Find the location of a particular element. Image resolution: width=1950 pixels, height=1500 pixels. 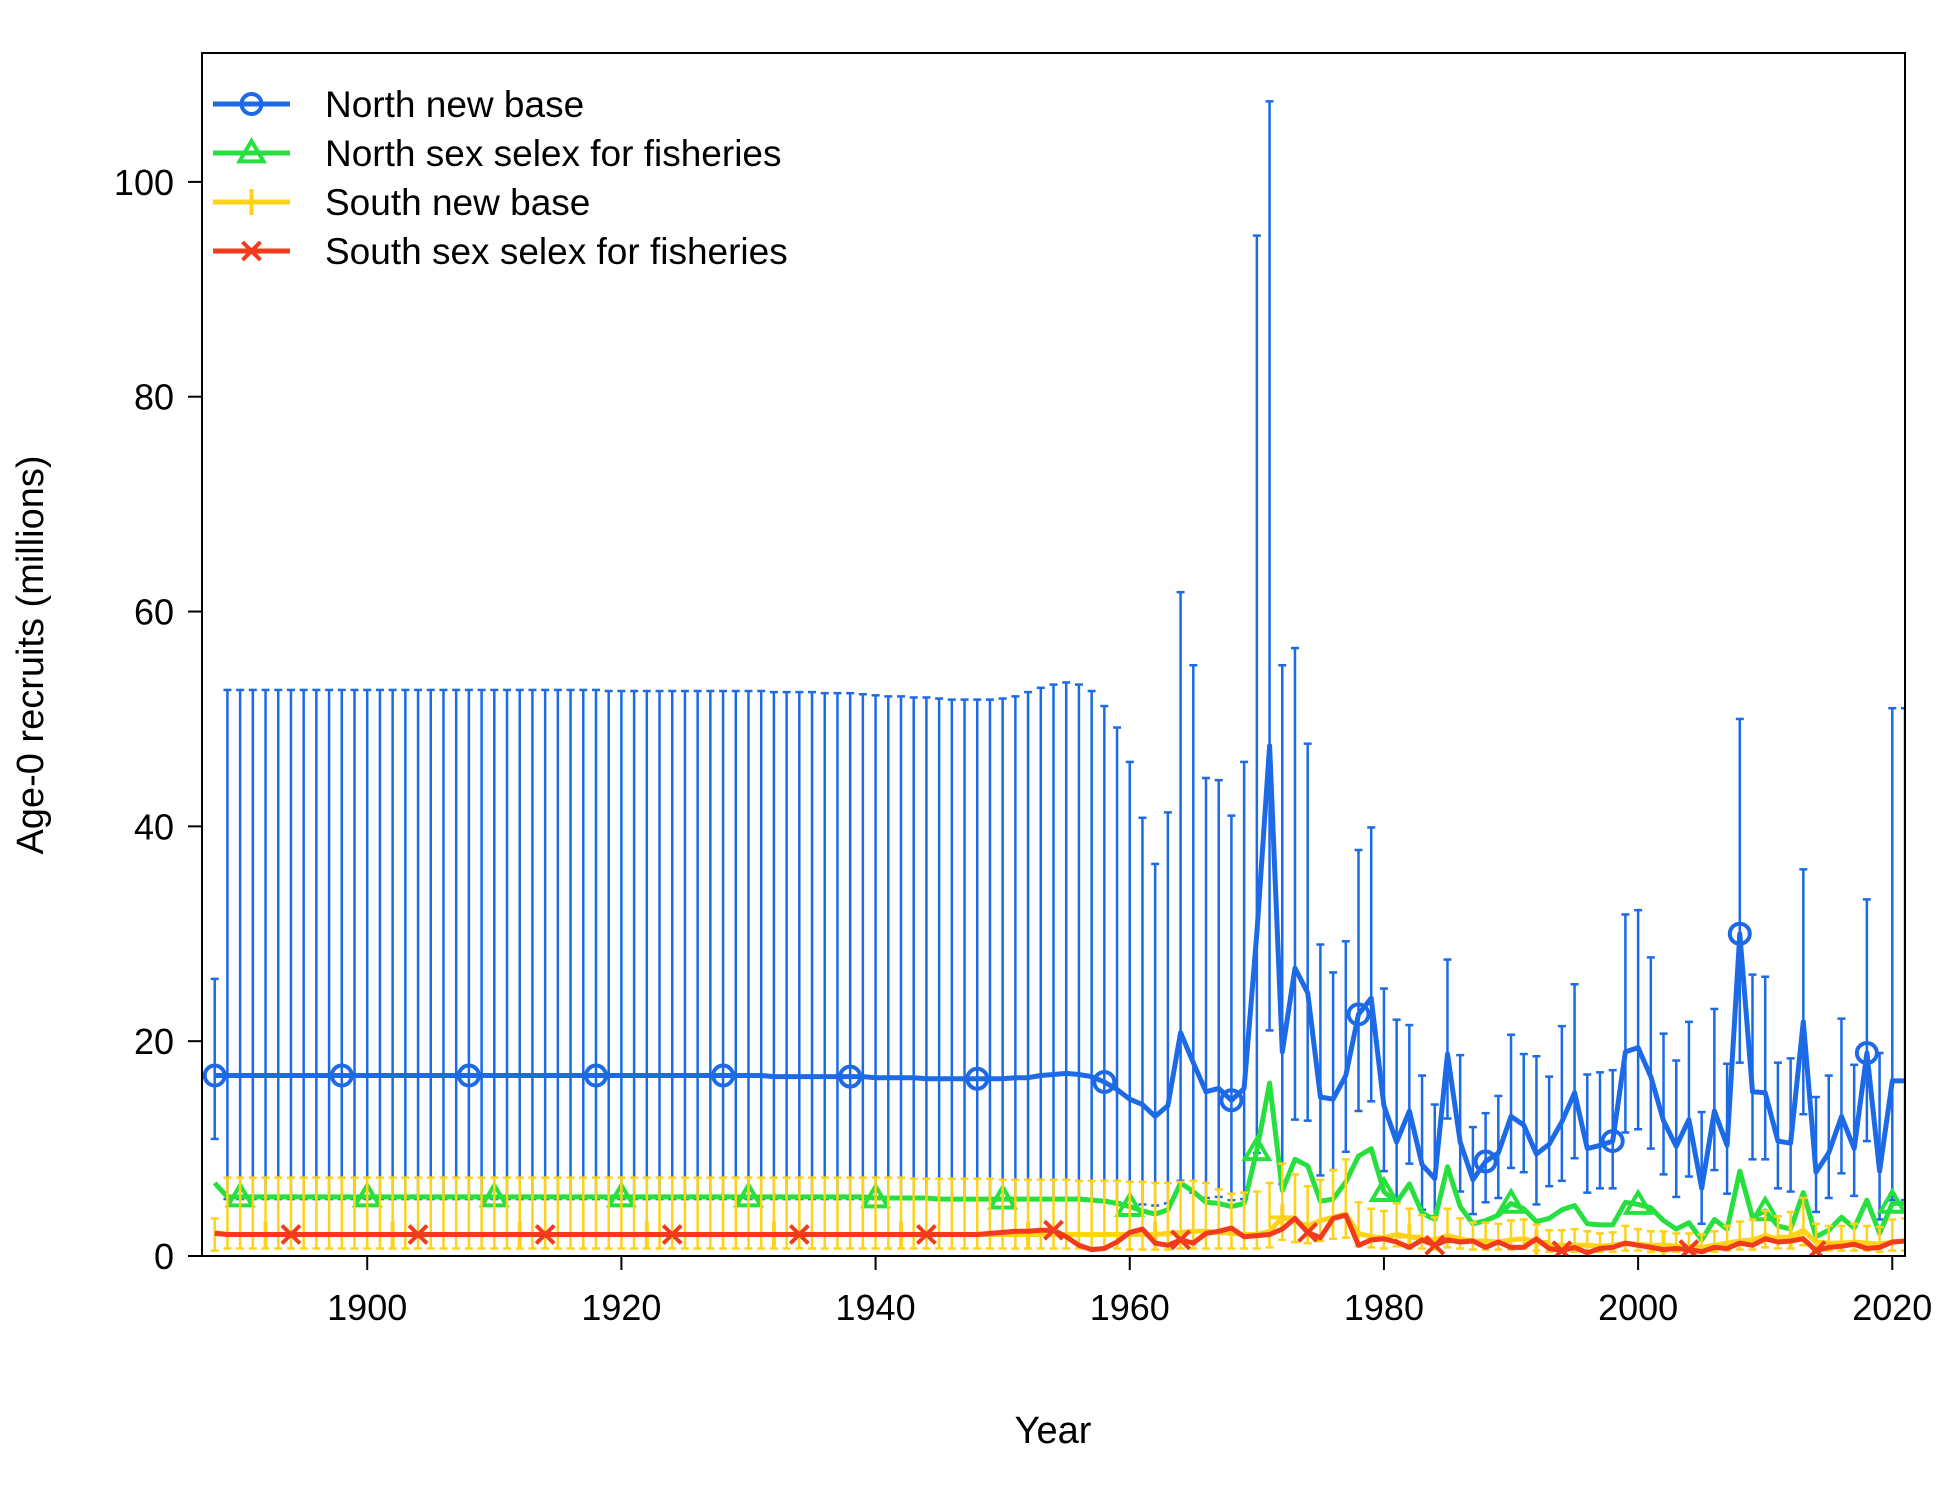

series-line-north-sex-selex-for-fisheries is located at coordinates (1058, 1161).